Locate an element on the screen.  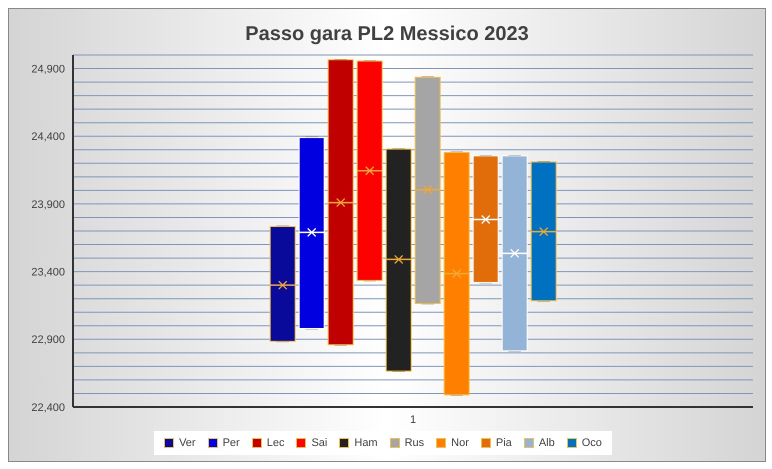
legend-label: Nor is located at coordinates (460, 443).